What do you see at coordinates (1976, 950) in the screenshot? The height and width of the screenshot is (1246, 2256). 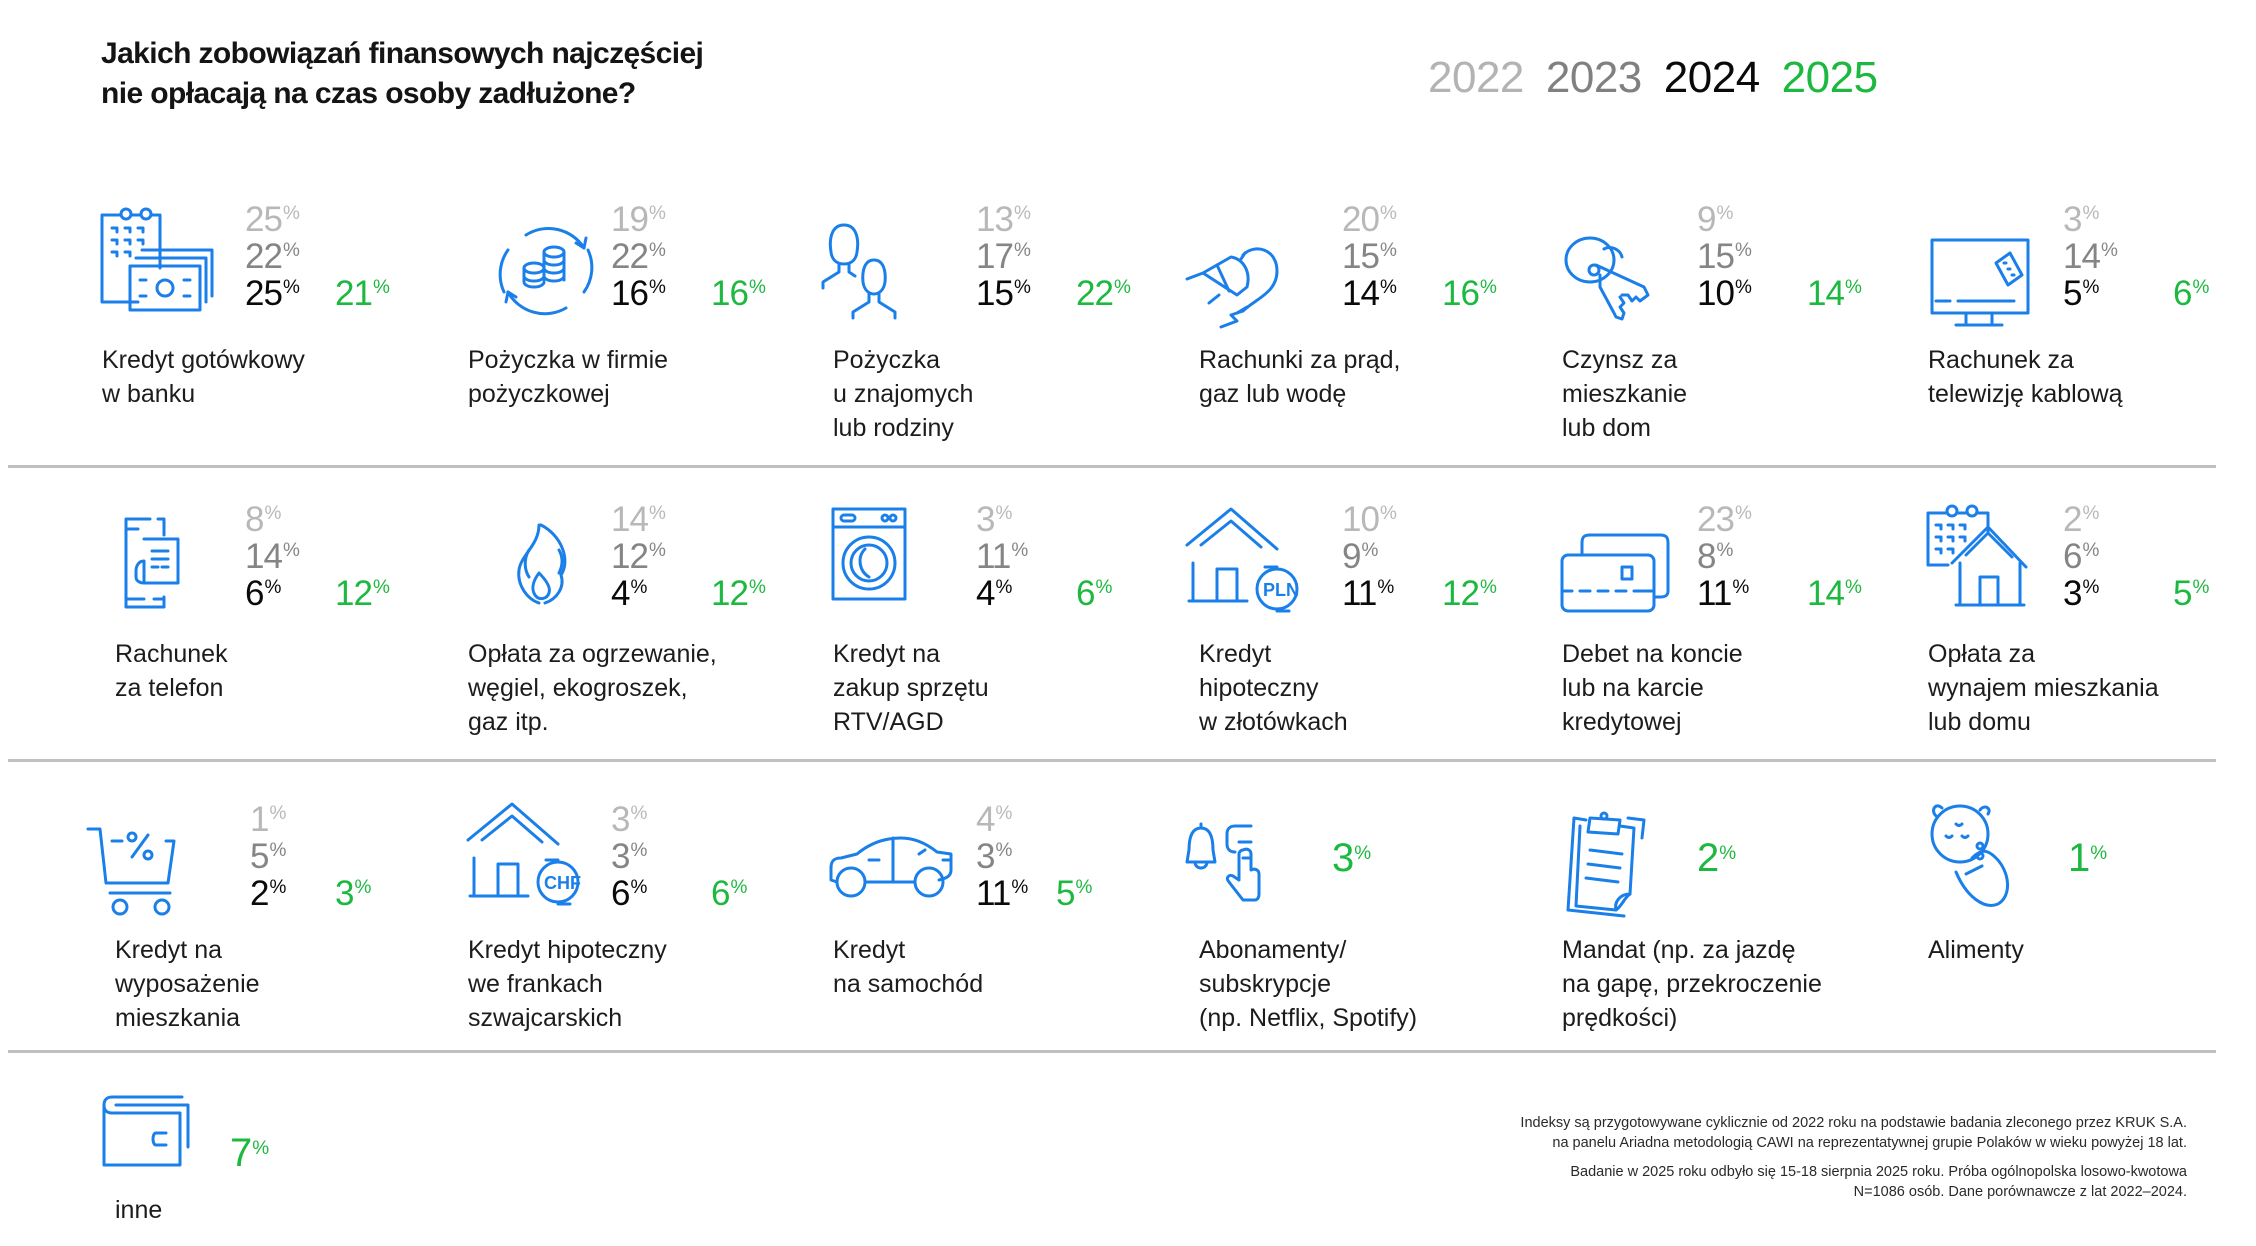 I see `item-label: Alimenty` at bounding box center [1976, 950].